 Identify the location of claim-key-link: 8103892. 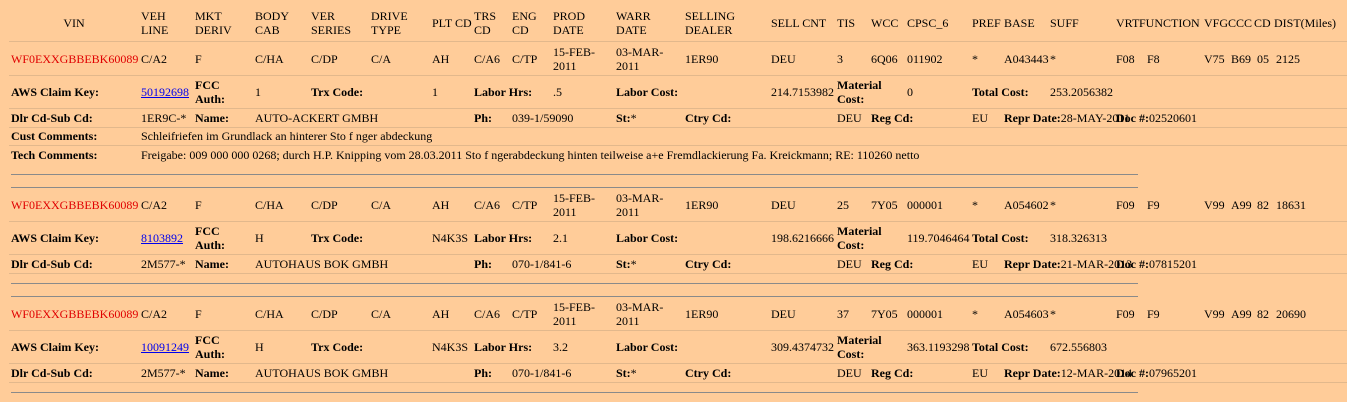
(162, 237).